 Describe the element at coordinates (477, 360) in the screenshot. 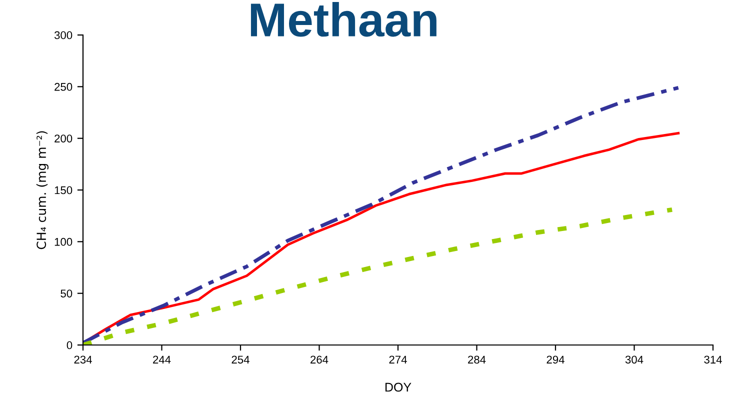

I see `x-tick-label: 284` at that location.